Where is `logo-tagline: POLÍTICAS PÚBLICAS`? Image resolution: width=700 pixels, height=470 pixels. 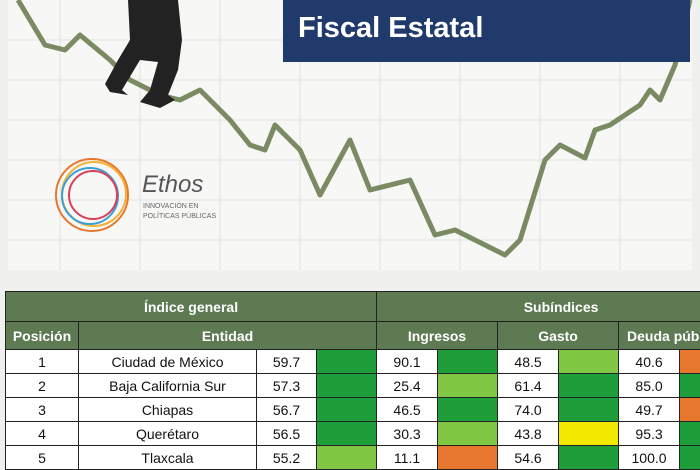
logo-tagline: POLÍTICAS PÚBLICAS is located at coordinates (179, 215).